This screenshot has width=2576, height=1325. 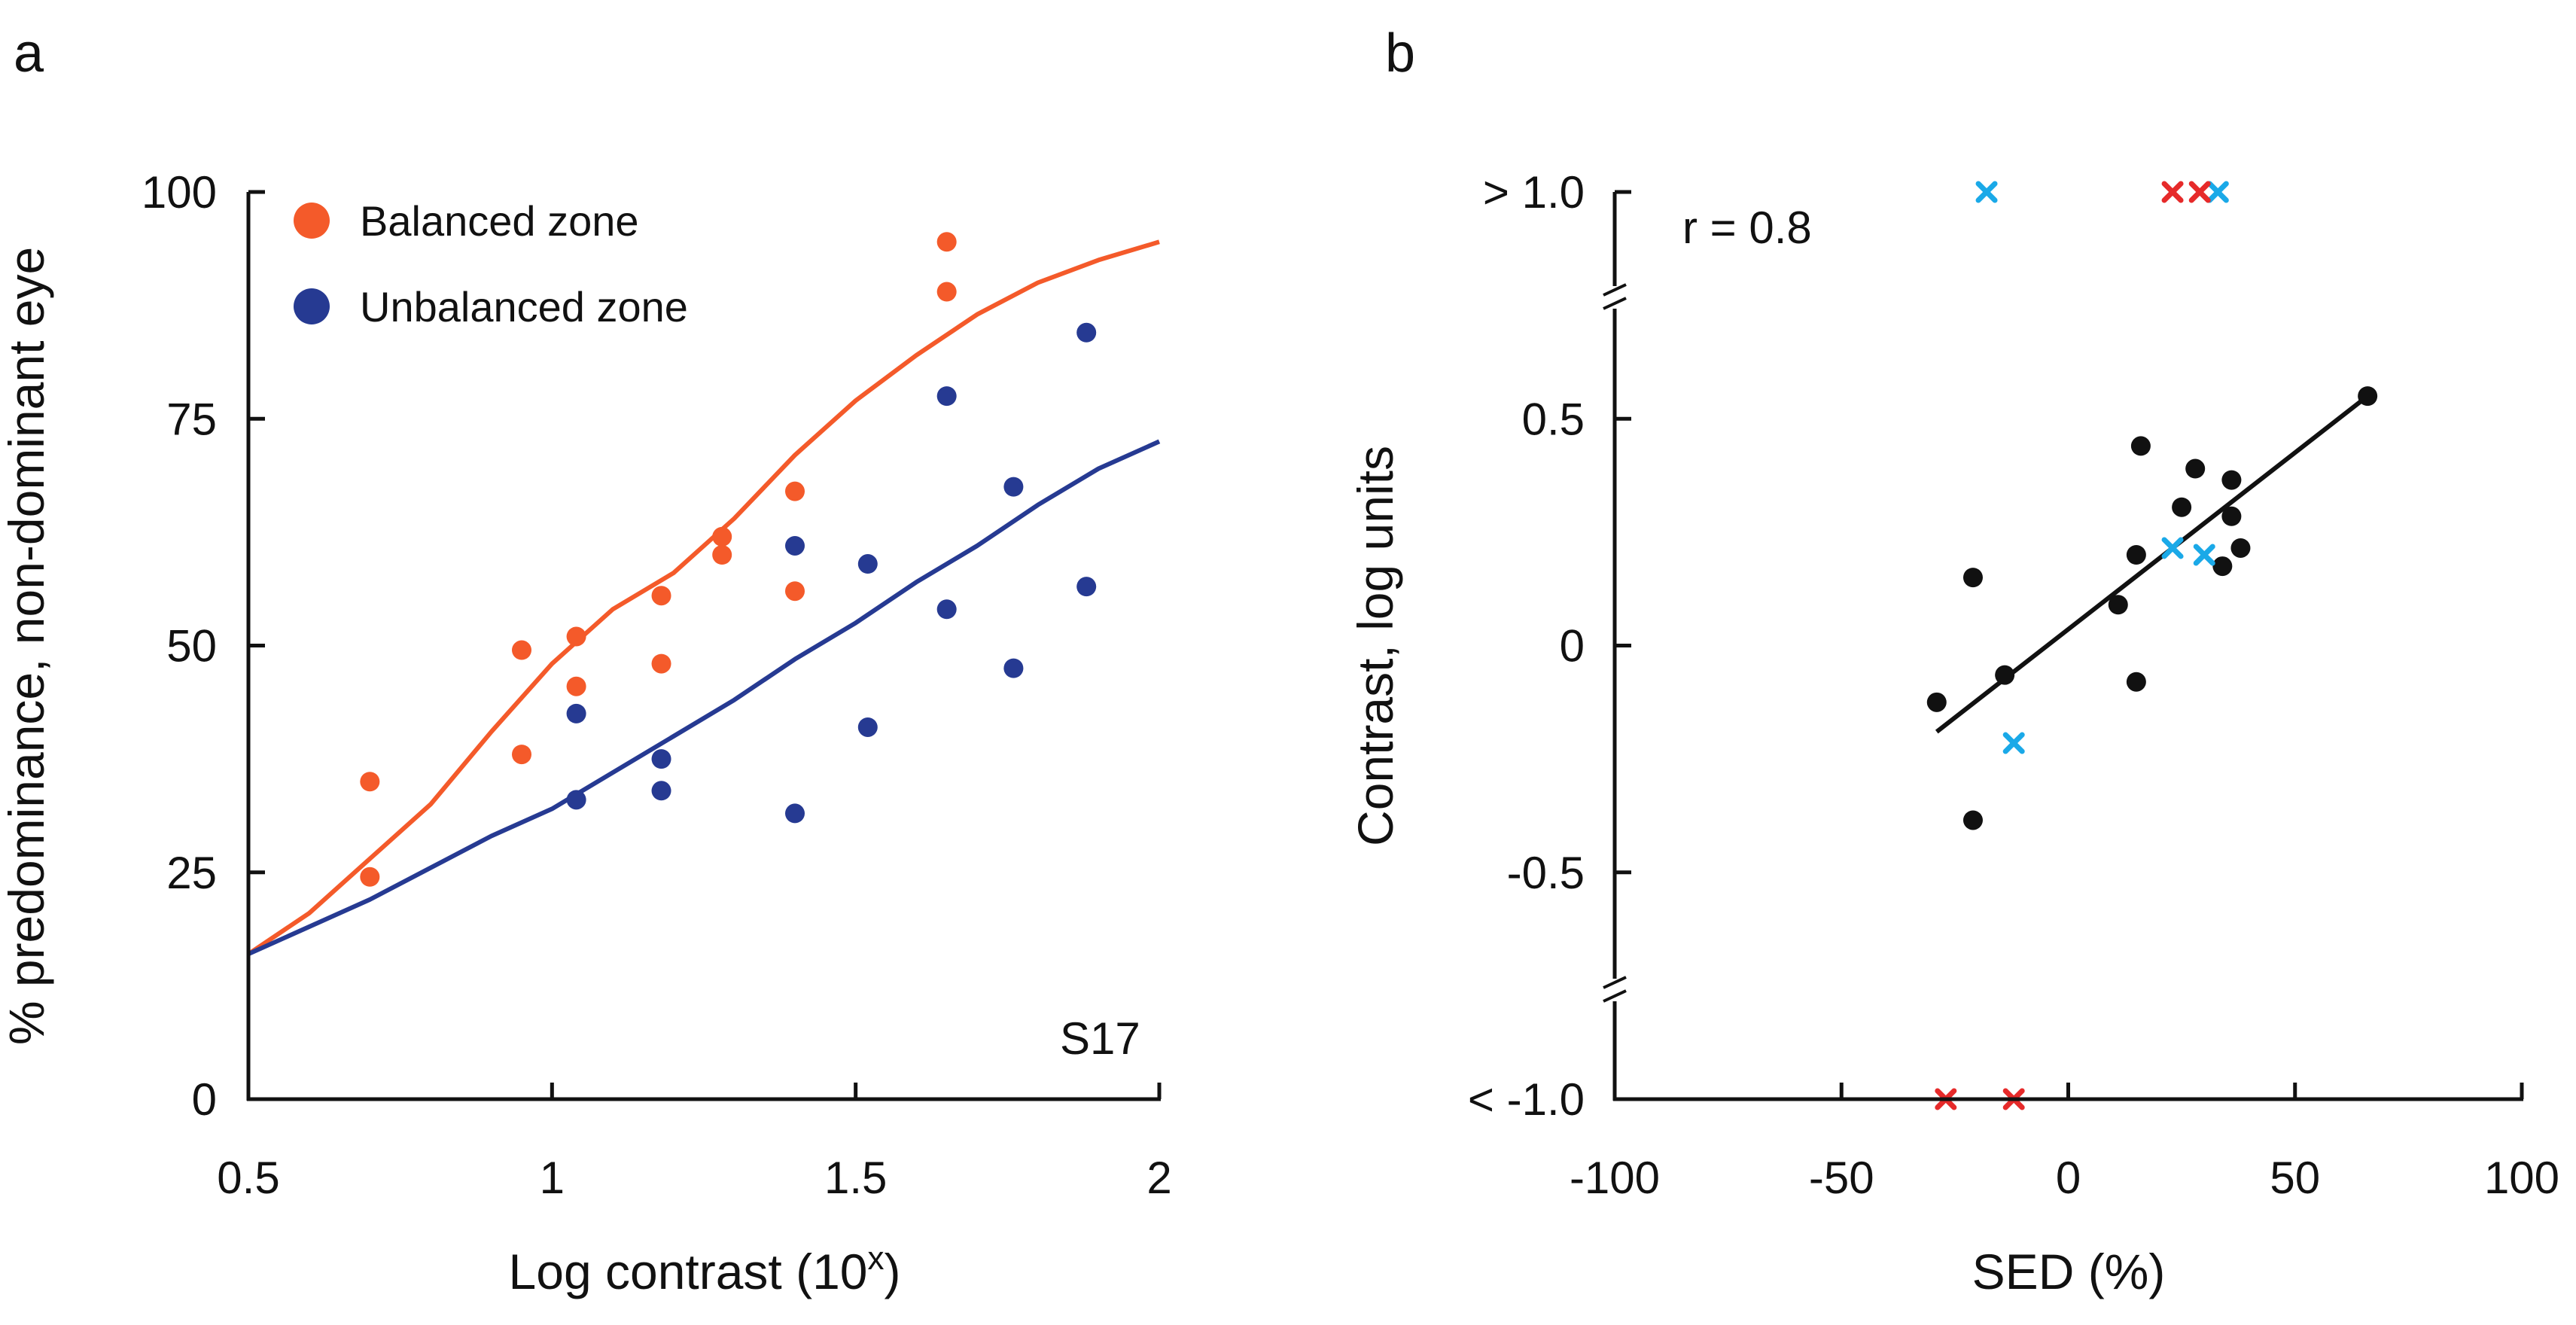 I want to click on a-y-tick-label: 75, so click(x=192, y=419).